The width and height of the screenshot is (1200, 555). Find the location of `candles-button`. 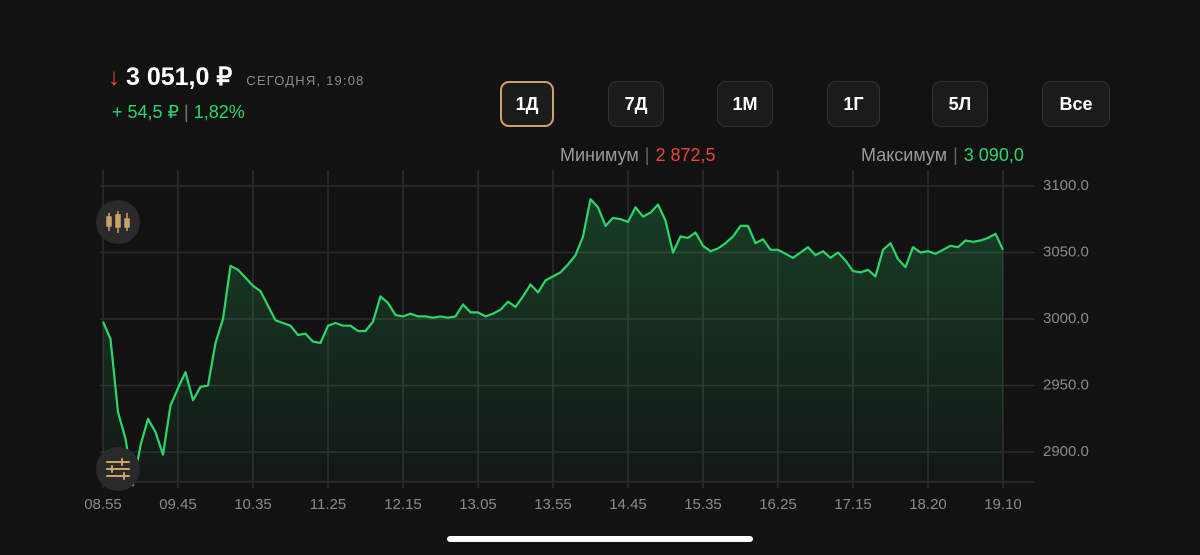

candles-button is located at coordinates (118, 222).